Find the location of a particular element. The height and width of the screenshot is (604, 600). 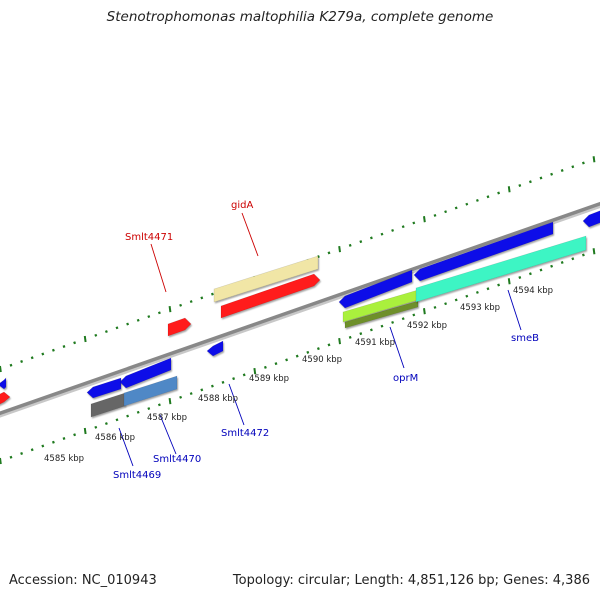

feature-grey-block is located at coordinates (108, 405).